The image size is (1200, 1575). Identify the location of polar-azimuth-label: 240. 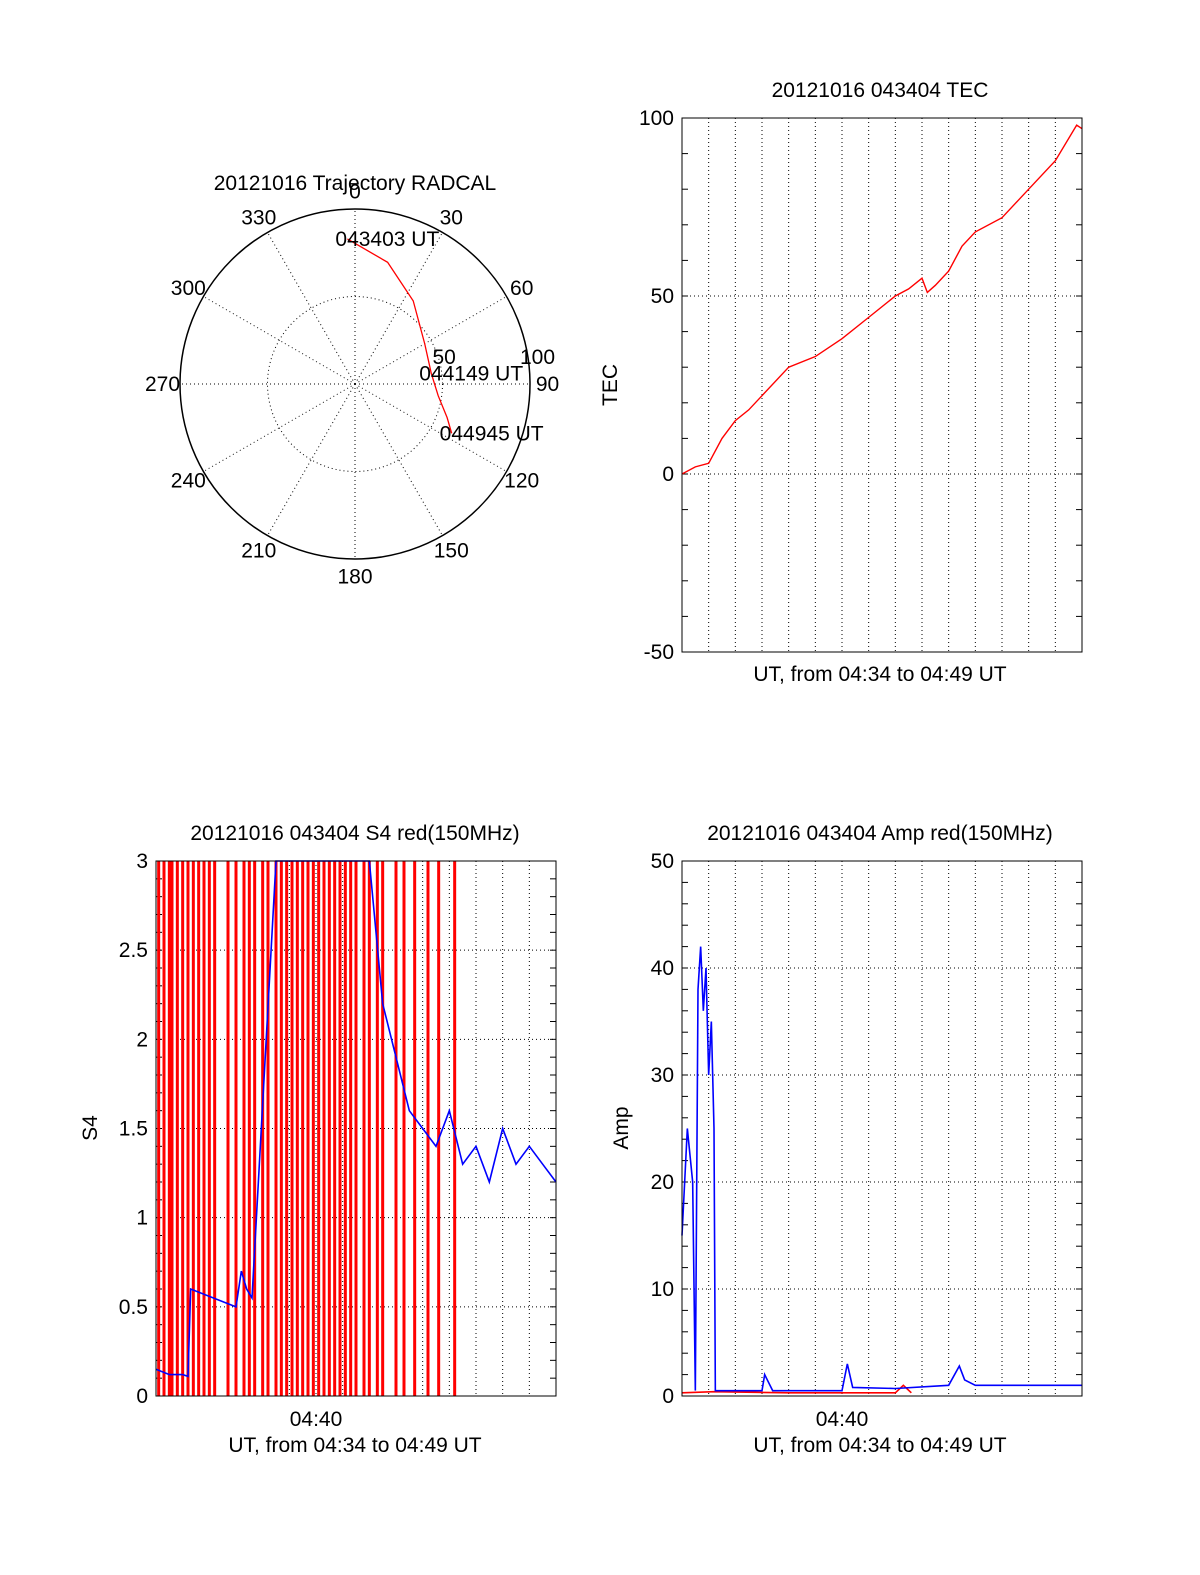
(188, 480).